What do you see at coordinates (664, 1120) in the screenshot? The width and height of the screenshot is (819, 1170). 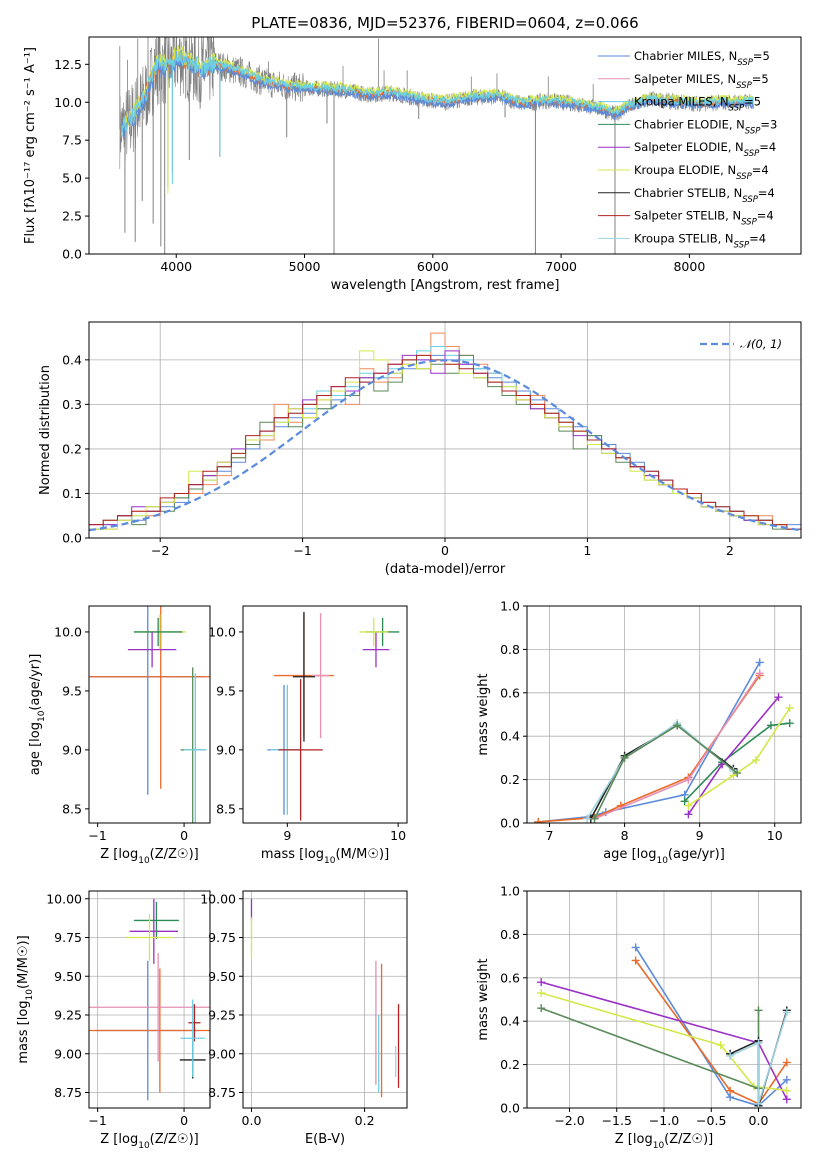 I see `x-tick-label: −1.0` at bounding box center [664, 1120].